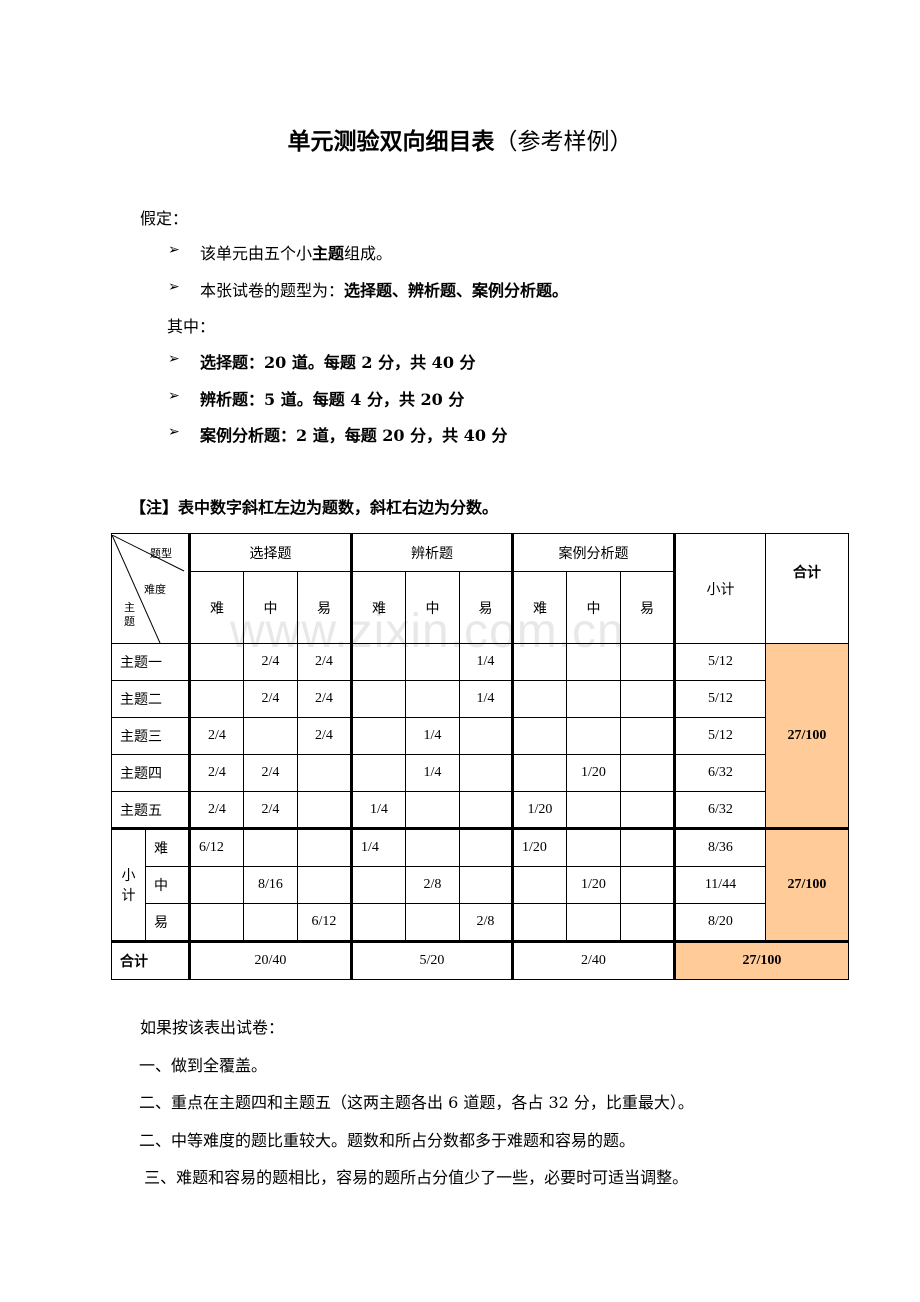 This screenshot has width=920, height=1302. I want to click on bullet-text: 本张试卷的题型为：, so click(272, 290).